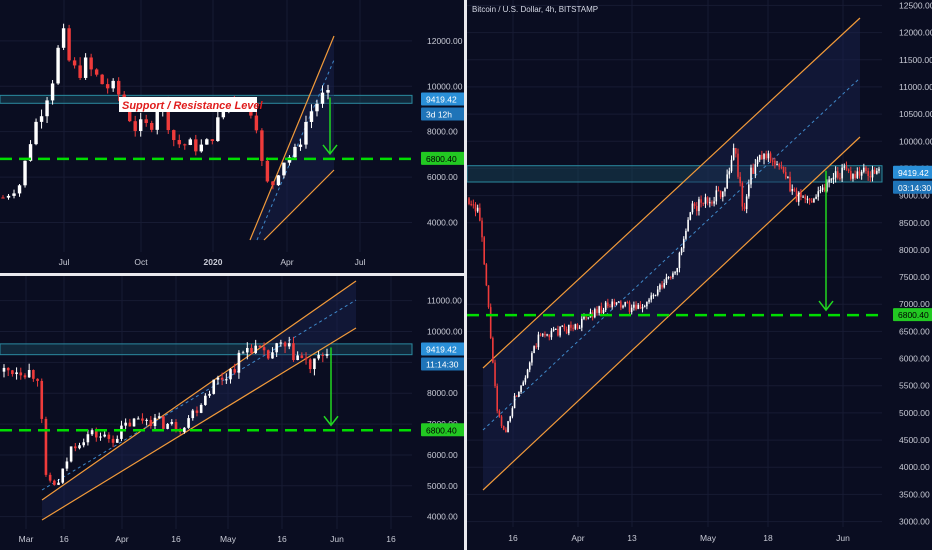 This screenshot has height=550, width=932. What do you see at coordinates (213, 262) in the screenshot?
I see `x-axis-tick-label: 2020` at bounding box center [213, 262].